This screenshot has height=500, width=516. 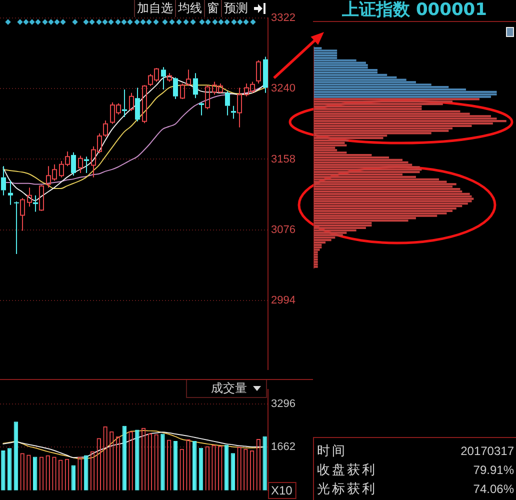 What do you see at coordinates (347, 470) in the screenshot?
I see `text: 收盘获利` at bounding box center [347, 470].